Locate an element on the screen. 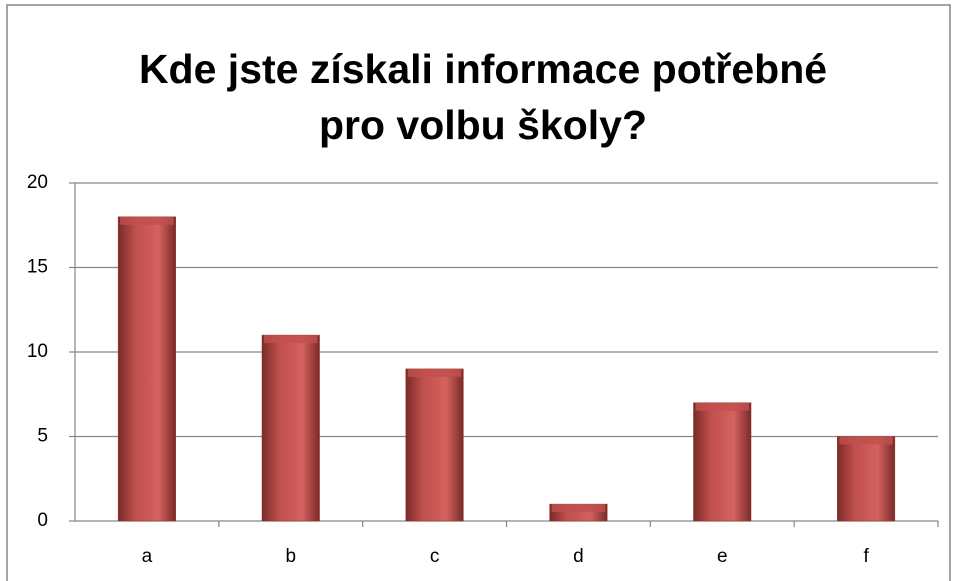 The height and width of the screenshot is (581, 957). y-tick-label: 5 is located at coordinates (42, 436).